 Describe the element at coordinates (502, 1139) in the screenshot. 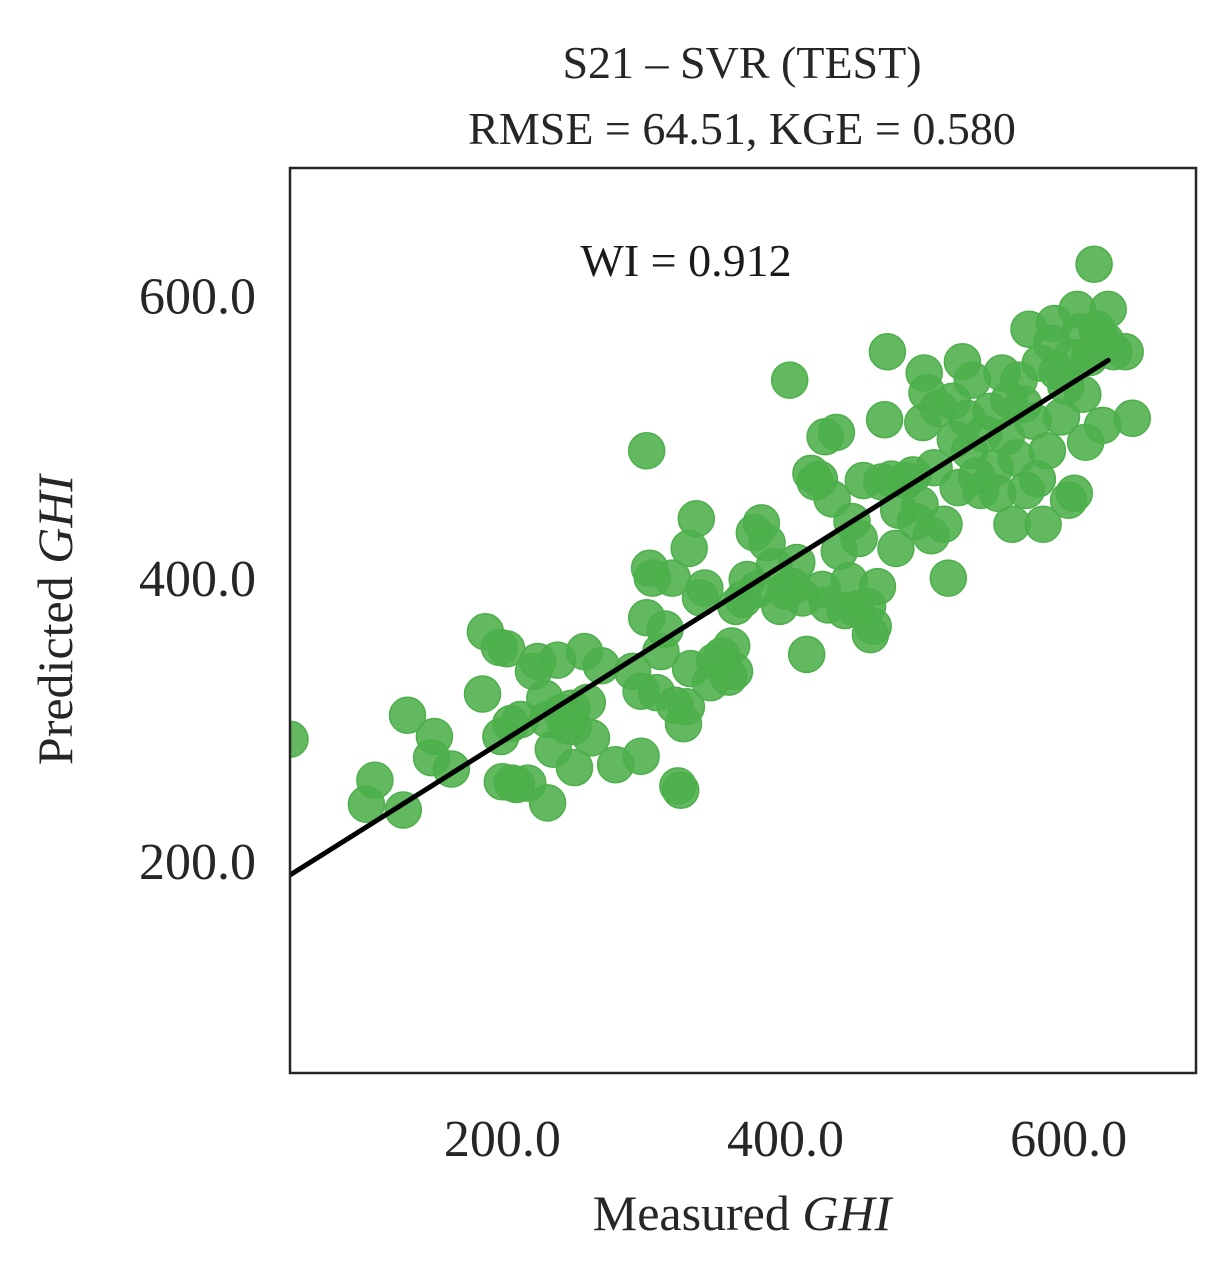

I see `x-tick-label: 200.0` at that location.